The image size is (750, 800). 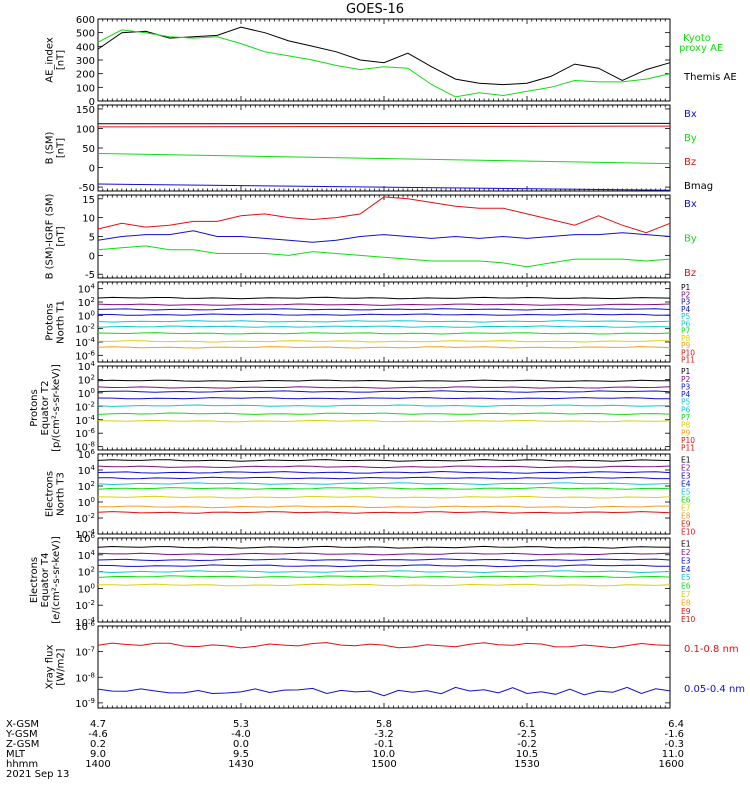 I want to click on legend: Bx By Bz Bmag, so click(x=698, y=150).